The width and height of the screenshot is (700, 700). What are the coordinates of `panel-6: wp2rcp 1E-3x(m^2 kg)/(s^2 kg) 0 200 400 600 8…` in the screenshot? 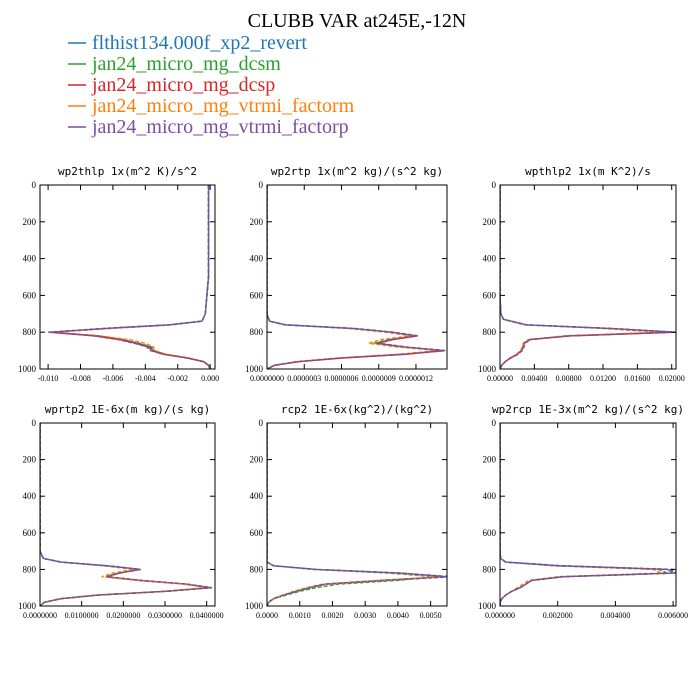 It's located at (583, 511).